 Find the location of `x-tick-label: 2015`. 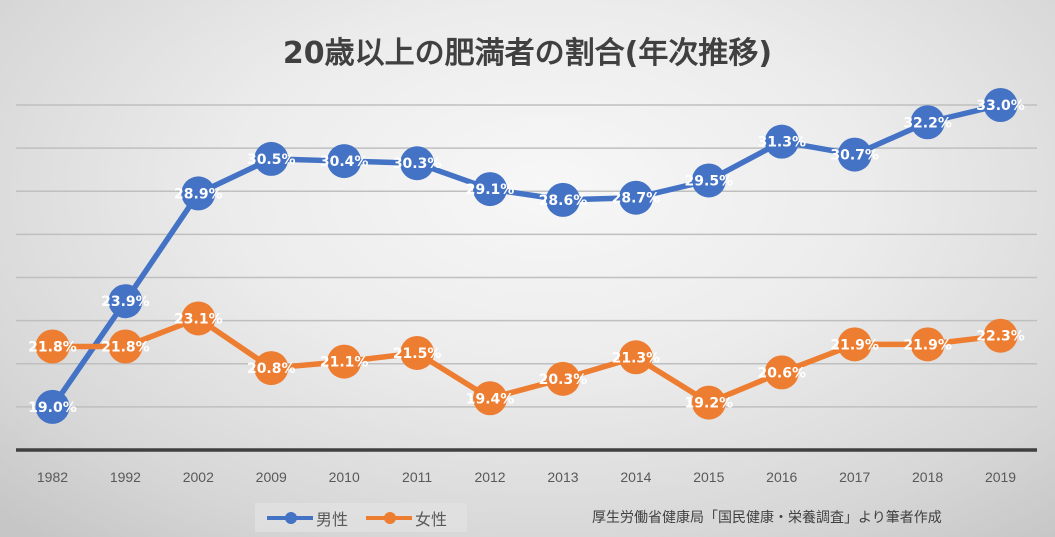

x-tick-label: 2015 is located at coordinates (708, 477).